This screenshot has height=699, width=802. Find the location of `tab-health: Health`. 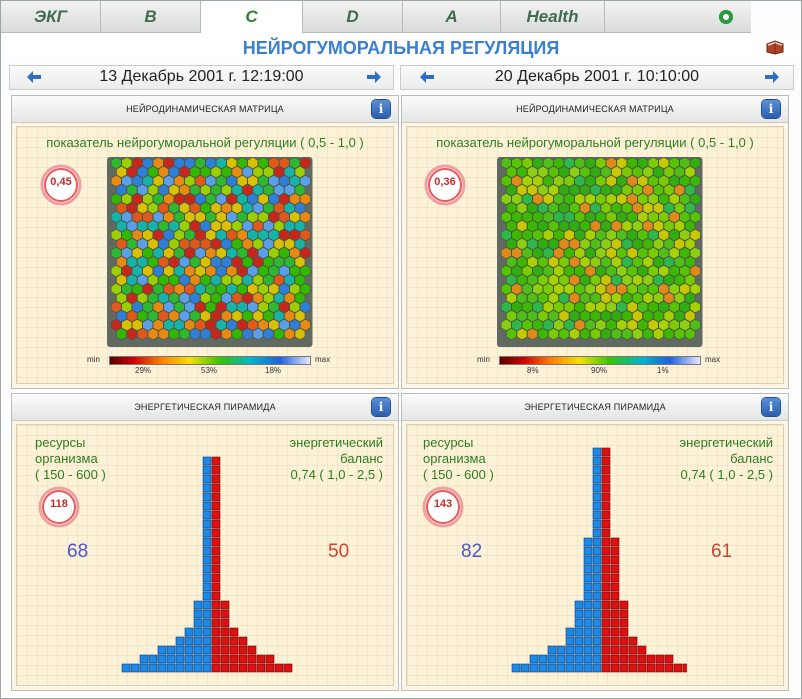

tab-health: Health is located at coordinates (553, 17).